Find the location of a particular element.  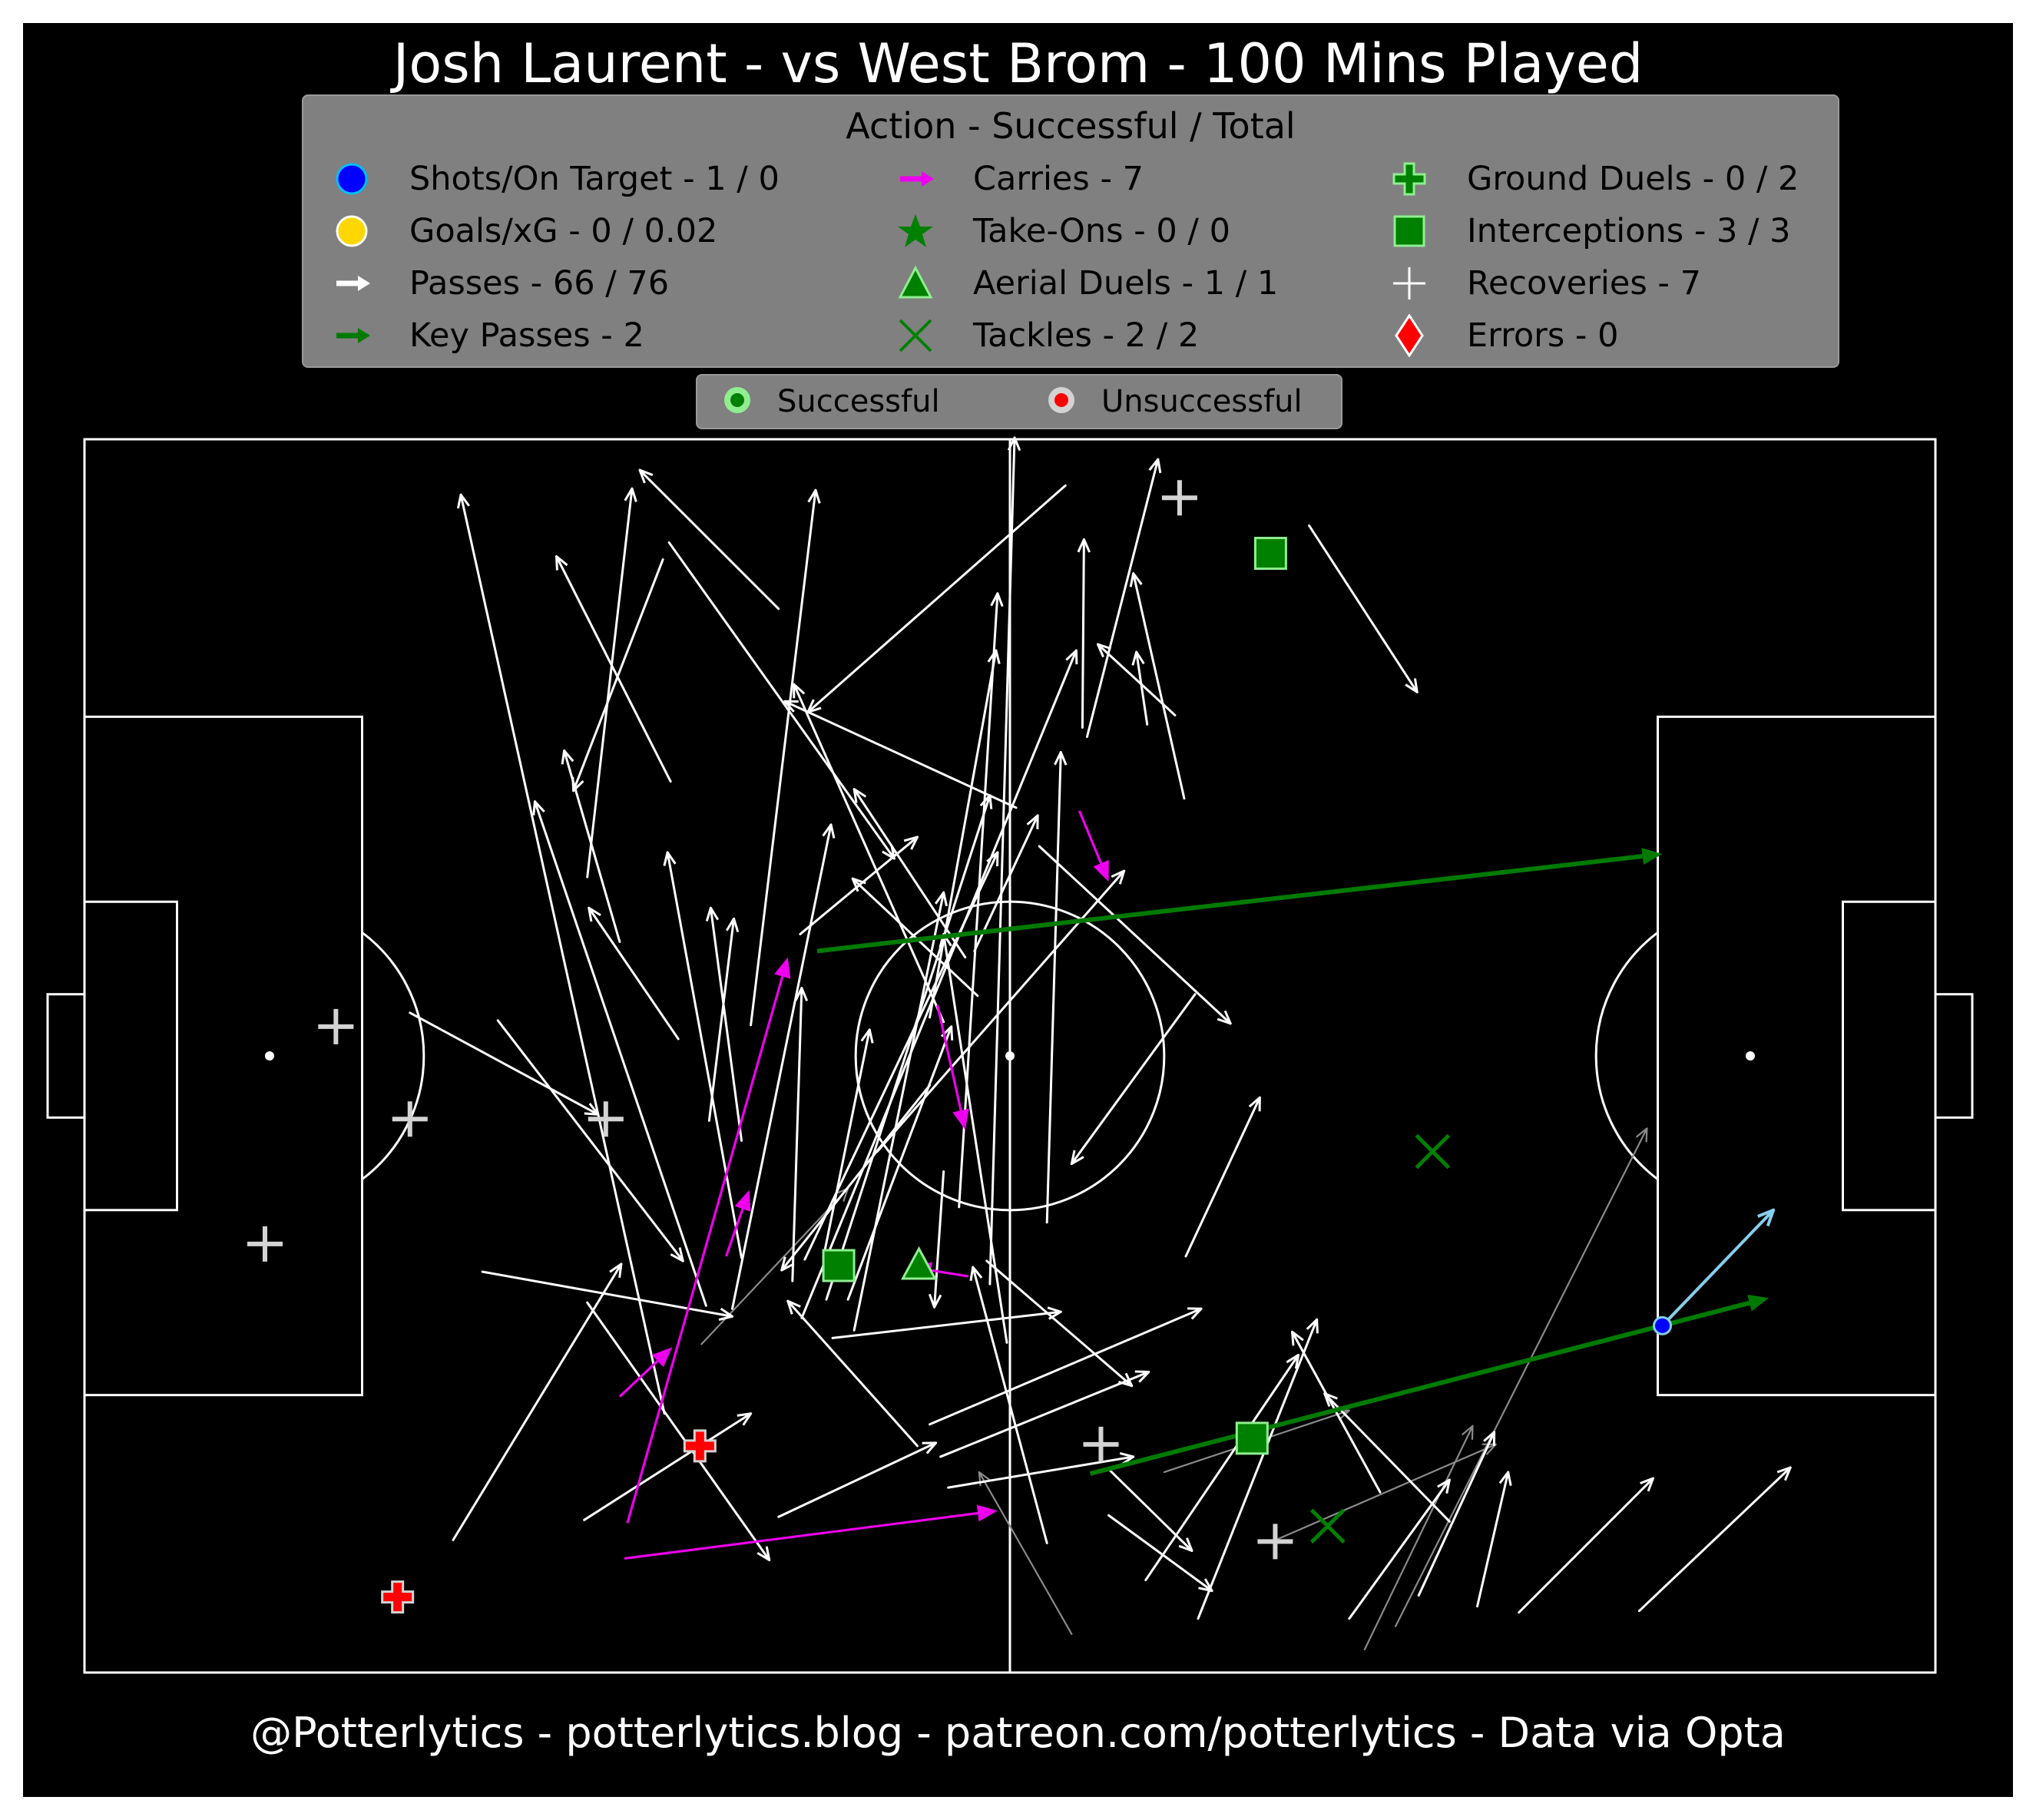

legend-item-carries: Carries - 7 is located at coordinates (1016, 179).